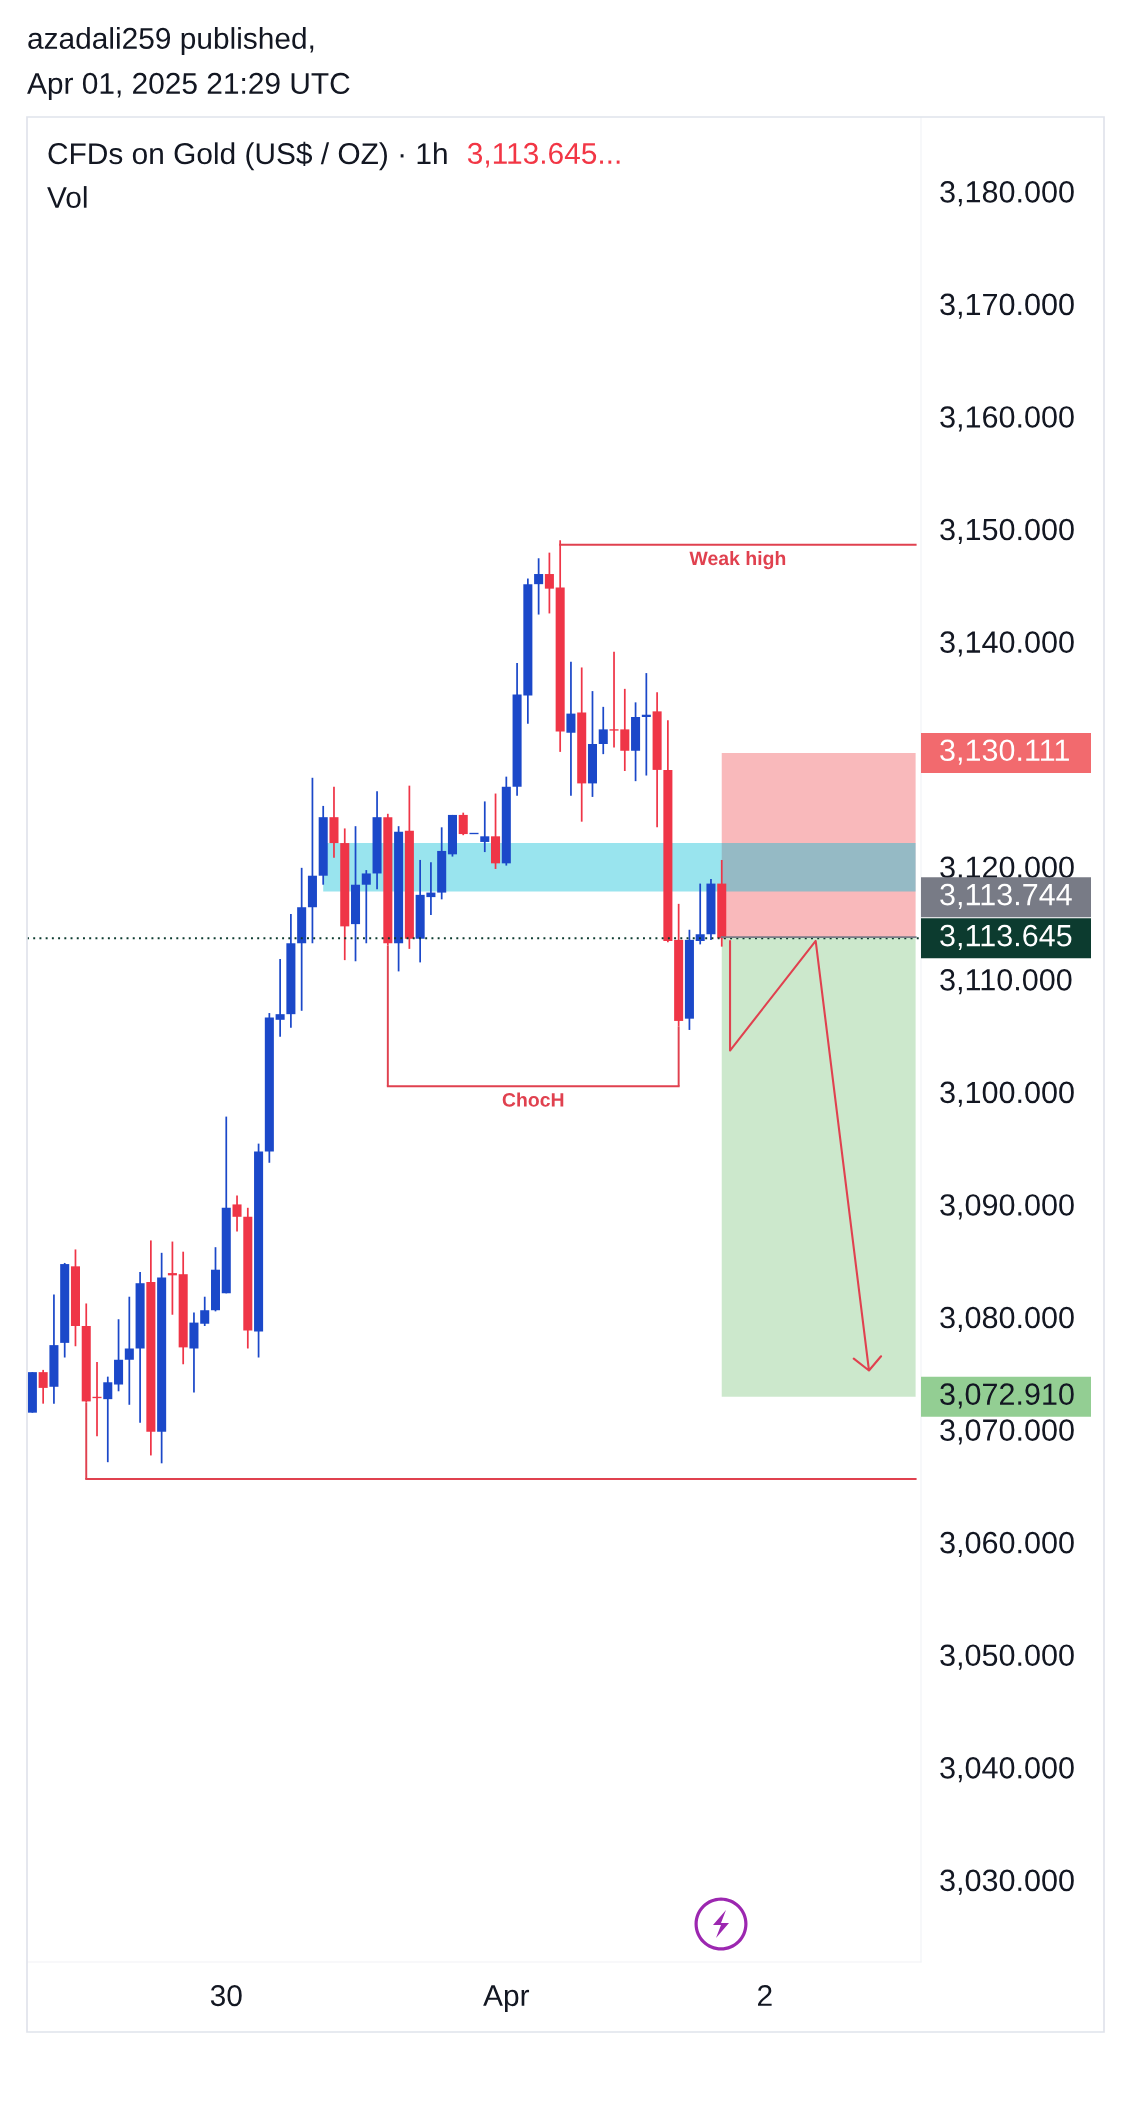 The height and width of the screenshot is (2125, 1131). I want to click on band-label: 3,072.910, so click(1007, 1396).